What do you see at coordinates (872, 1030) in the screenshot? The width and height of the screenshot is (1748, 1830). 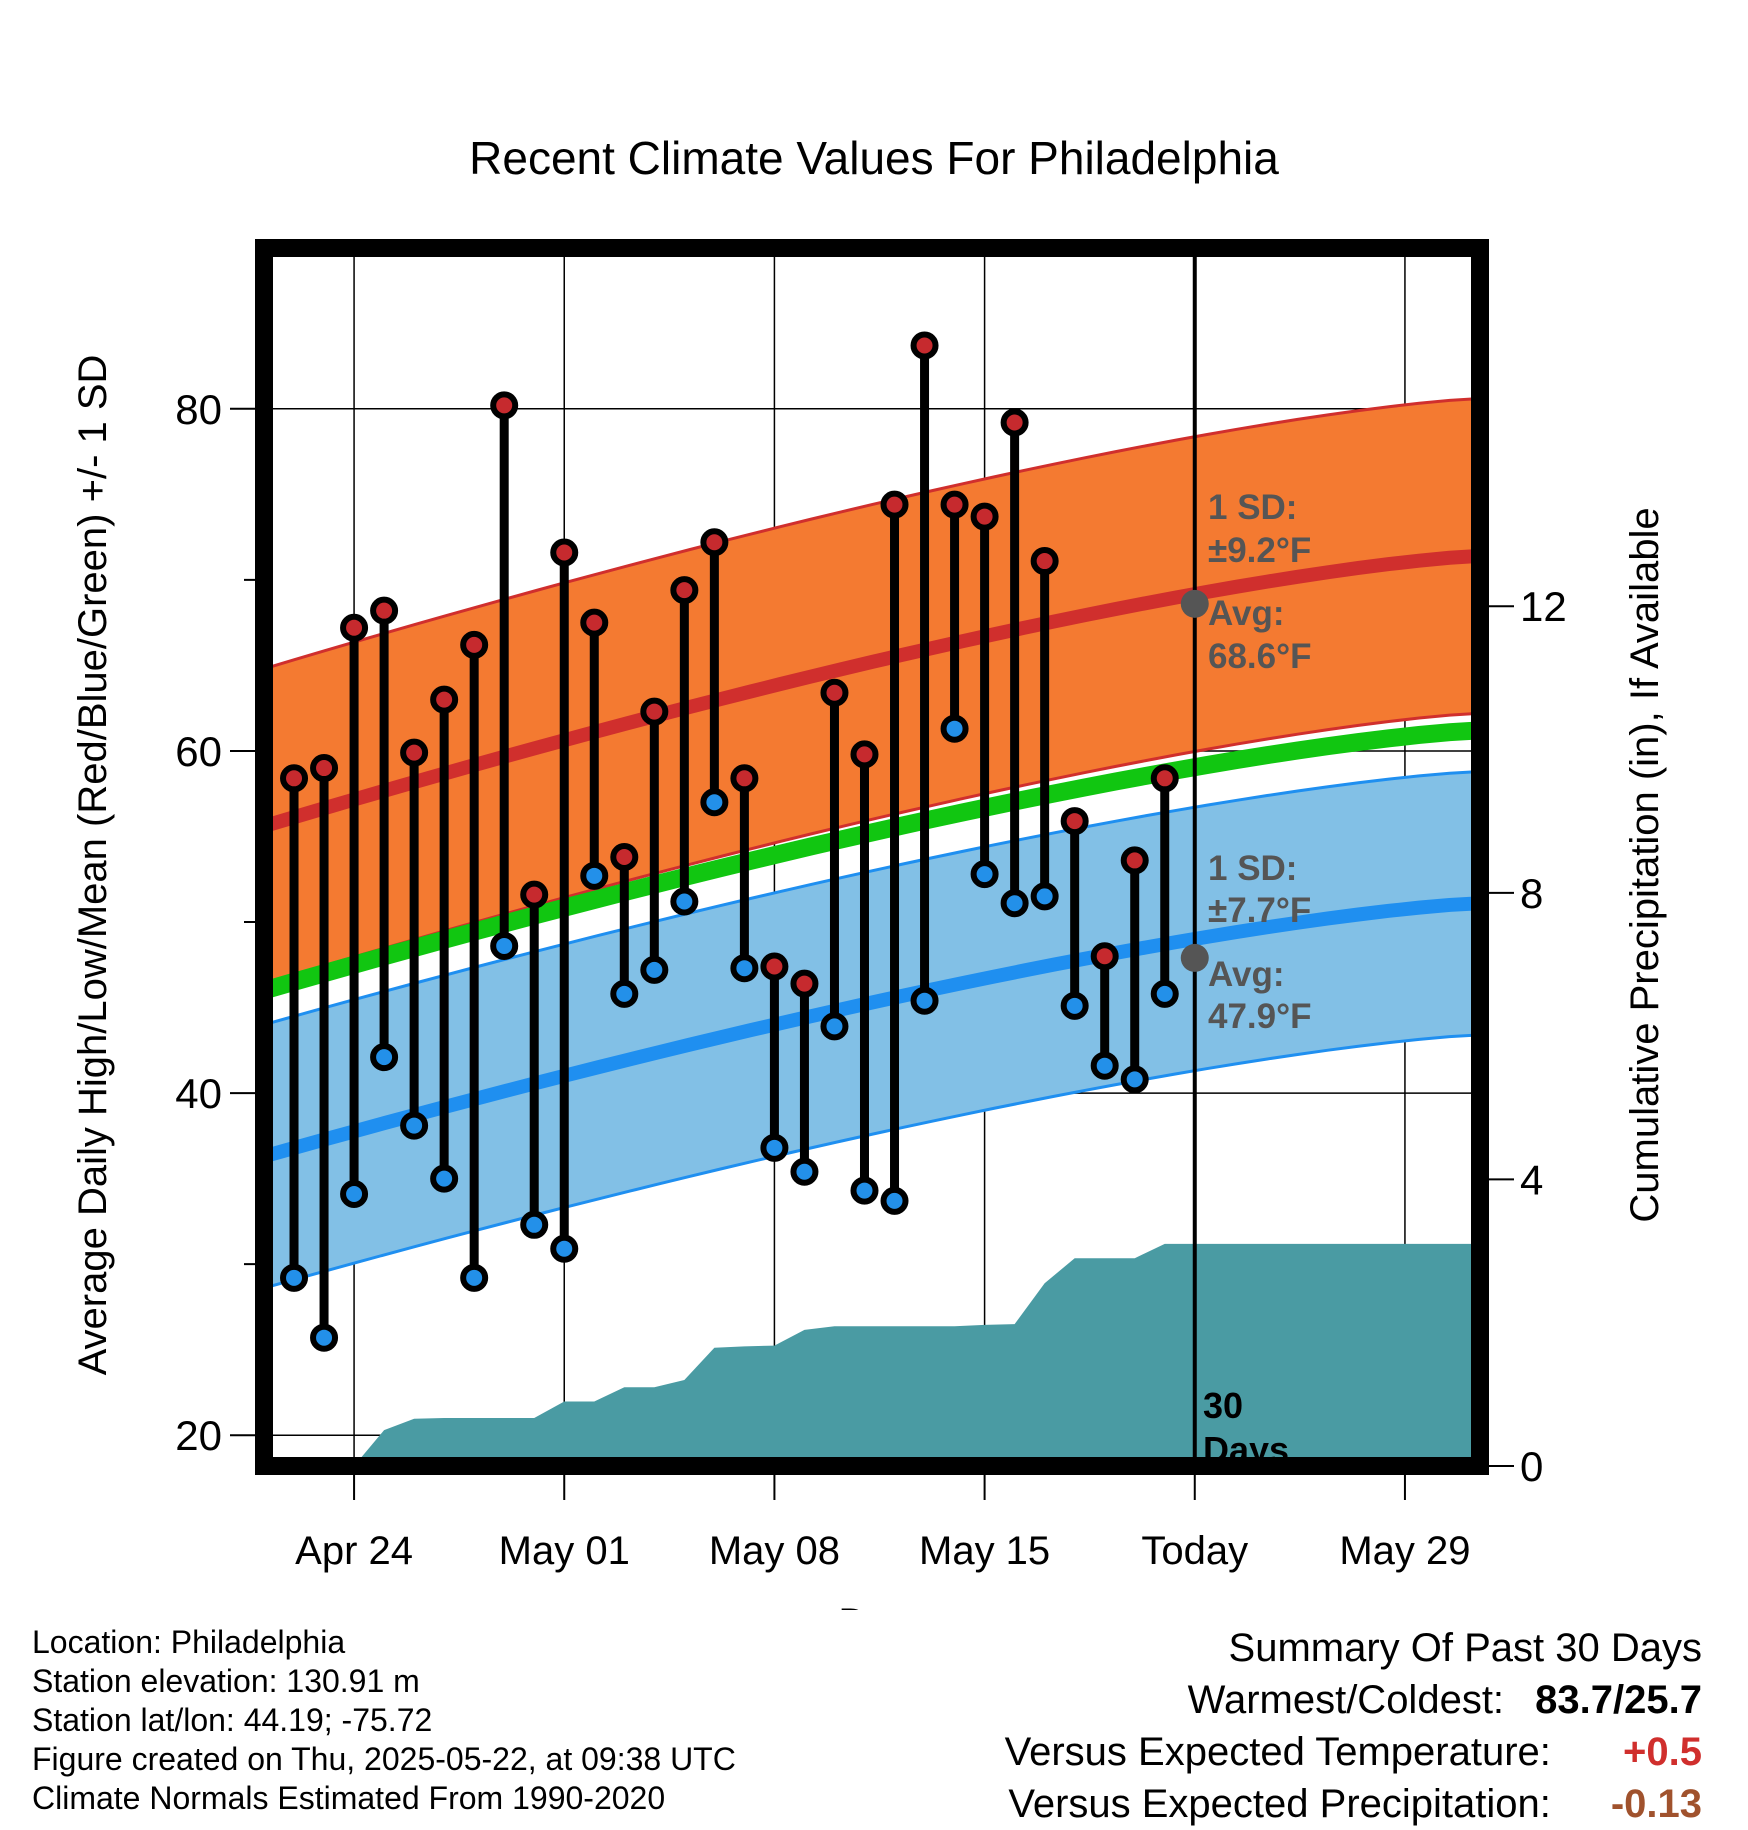 I see `low-avg-line` at bounding box center [872, 1030].